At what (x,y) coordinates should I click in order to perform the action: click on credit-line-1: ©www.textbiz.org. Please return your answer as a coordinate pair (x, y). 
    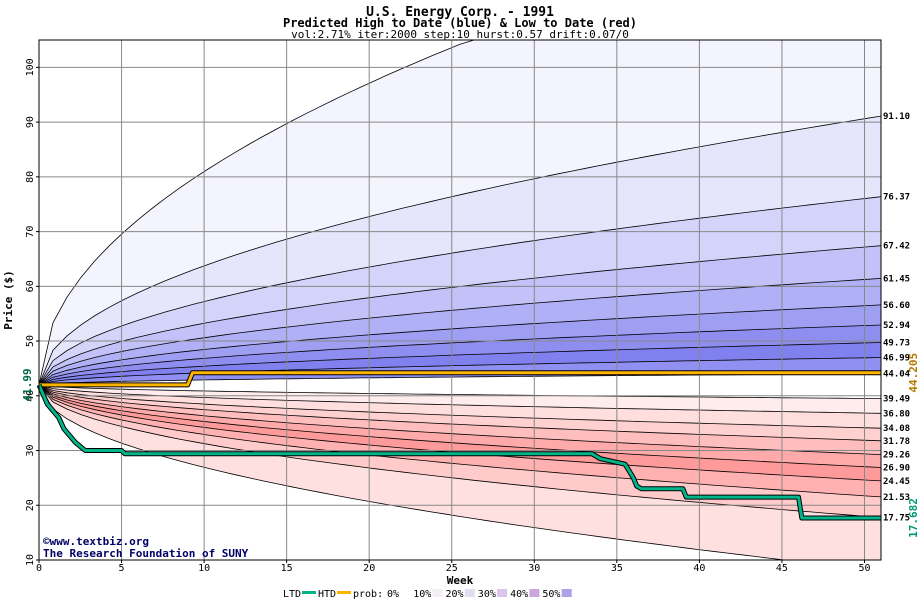
    Looking at the image, I should click on (96, 541).